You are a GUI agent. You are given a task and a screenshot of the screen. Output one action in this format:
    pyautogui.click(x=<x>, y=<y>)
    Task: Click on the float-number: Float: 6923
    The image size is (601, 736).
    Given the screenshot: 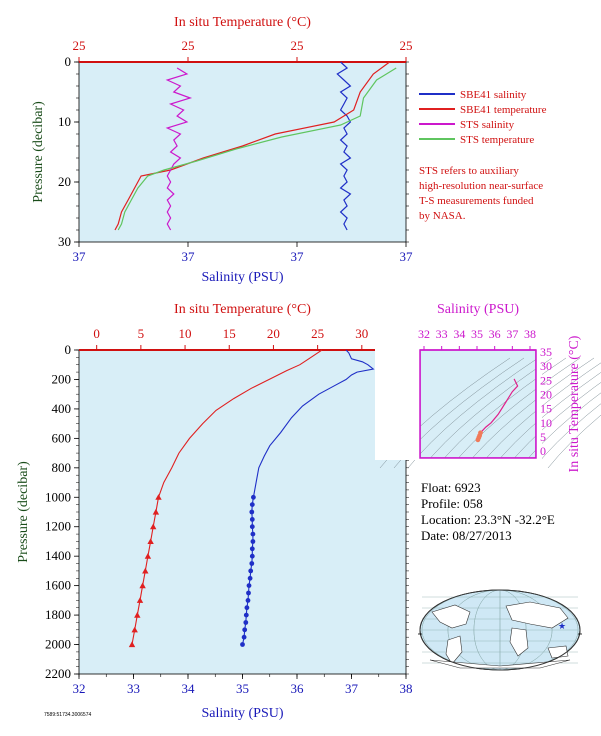 What is the action you would take?
    pyautogui.click(x=451, y=487)
    